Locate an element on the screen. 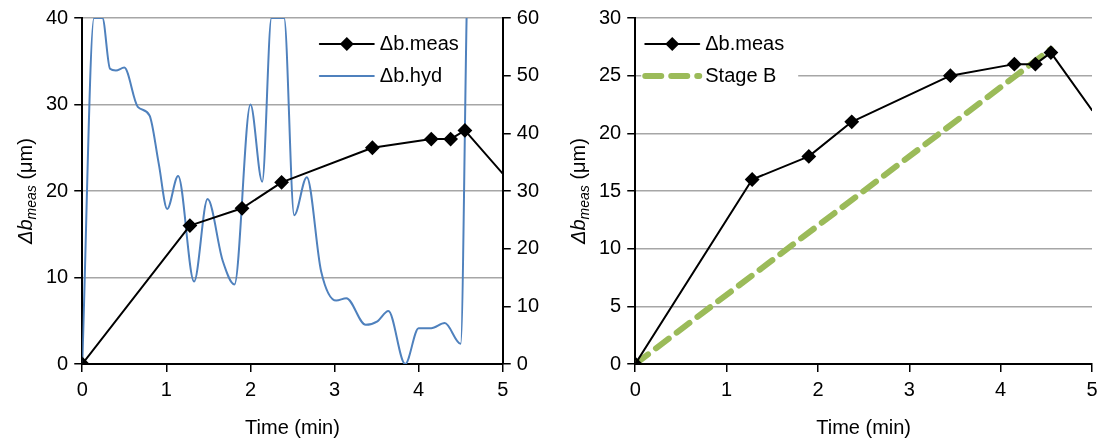  y-tick-label: 15 is located at coordinates (610, 189).